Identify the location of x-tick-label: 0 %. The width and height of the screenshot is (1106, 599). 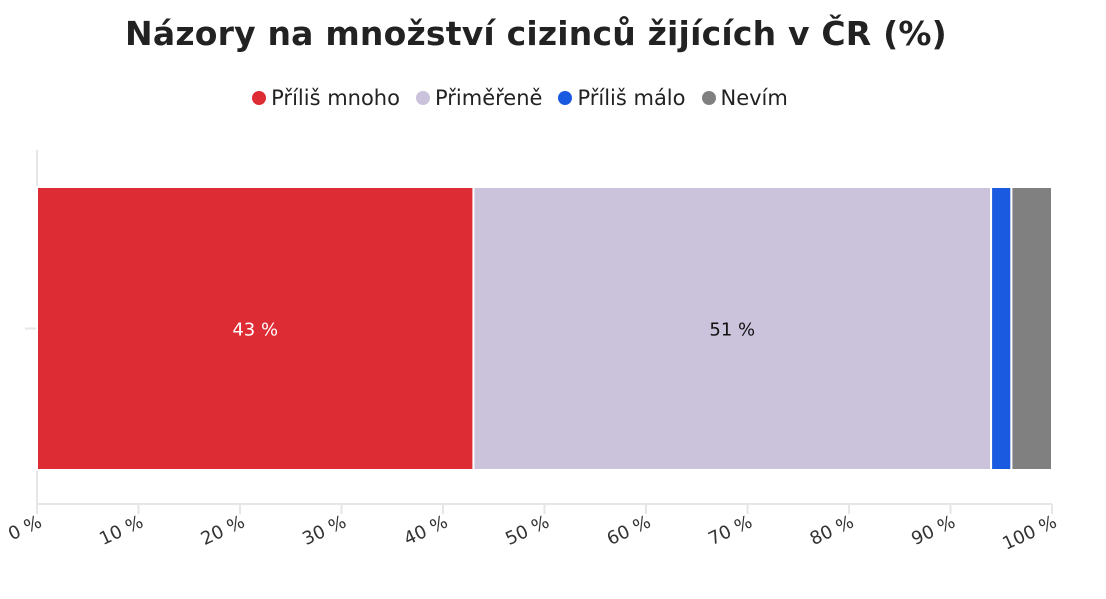
(25, 528).